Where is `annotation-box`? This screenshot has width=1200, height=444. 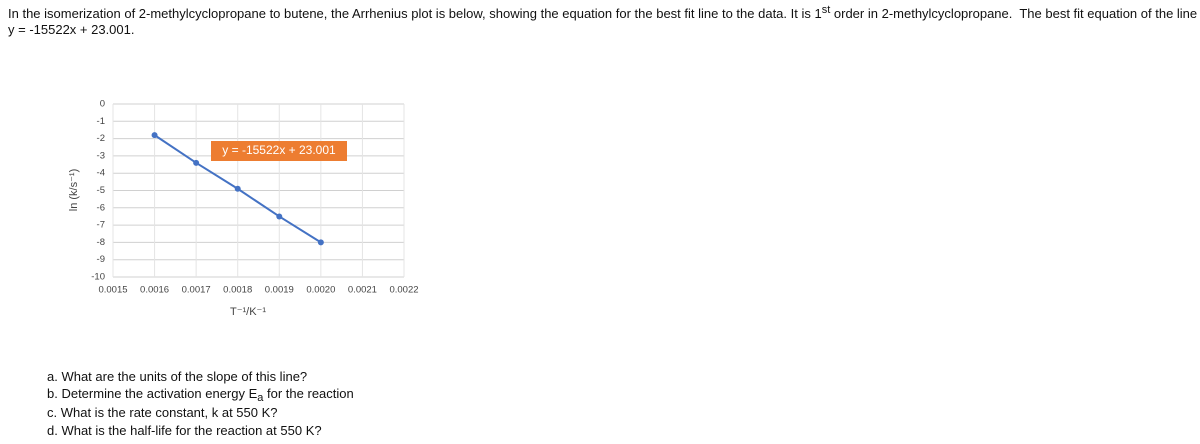 annotation-box is located at coordinates (279, 151).